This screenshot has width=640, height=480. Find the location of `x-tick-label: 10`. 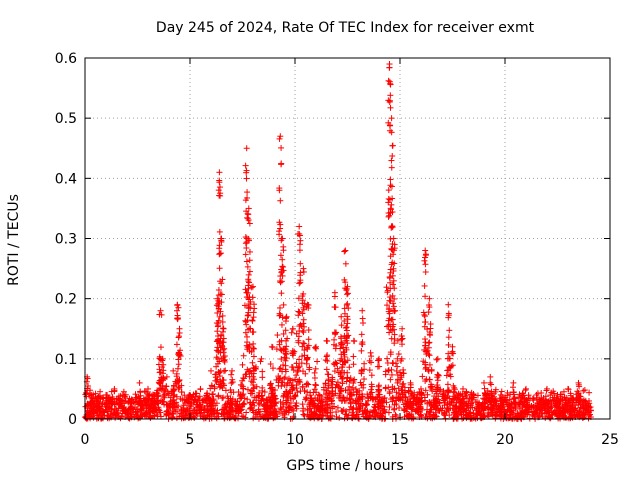

x-tick-label: 10 is located at coordinates (295, 440).